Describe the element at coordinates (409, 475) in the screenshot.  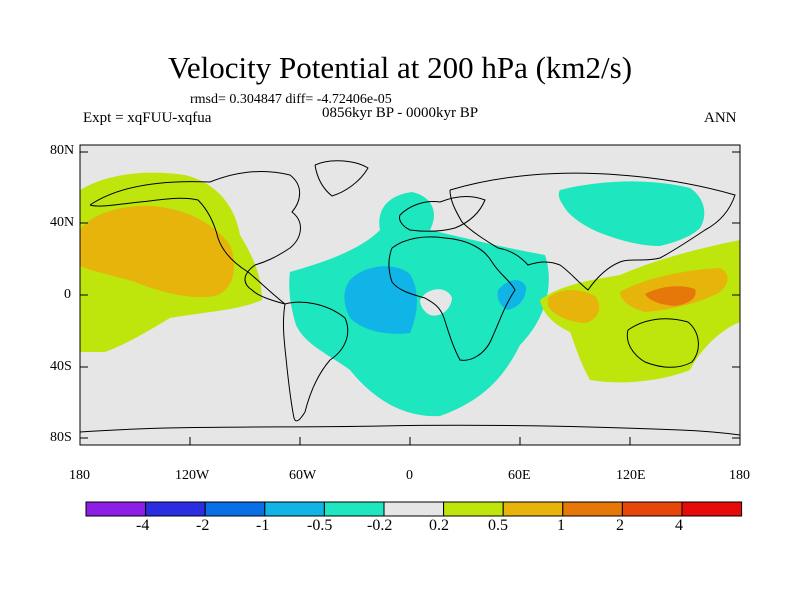
I see `lon-label-0: 0` at that location.